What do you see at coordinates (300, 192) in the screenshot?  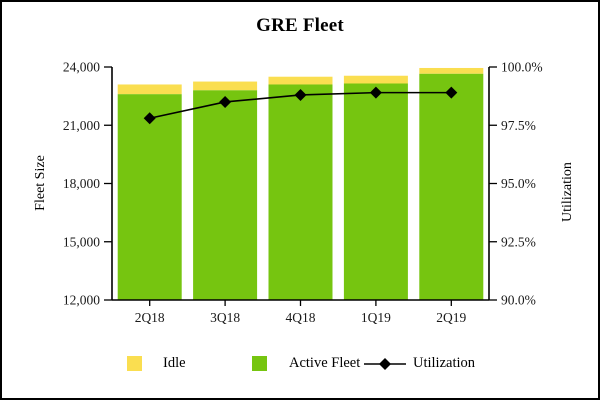 I see `bar-active-4Q18` at bounding box center [300, 192].